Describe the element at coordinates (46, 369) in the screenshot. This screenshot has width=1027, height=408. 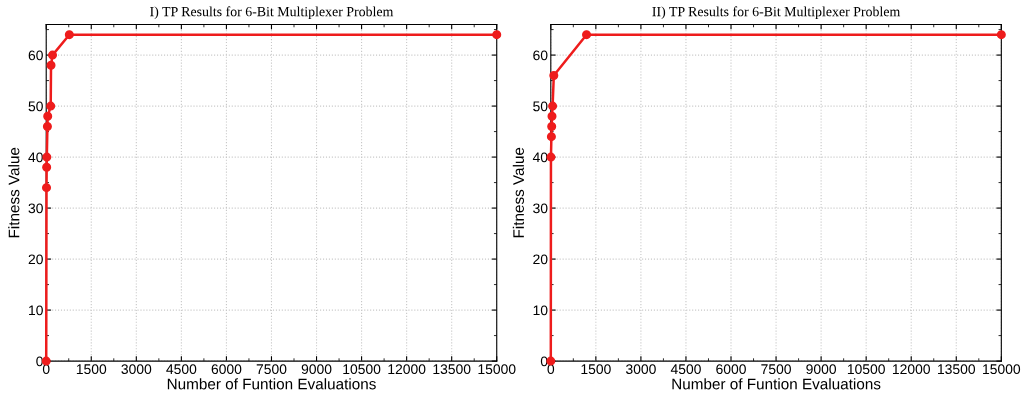
I see `x-tick-label: 0` at that location.